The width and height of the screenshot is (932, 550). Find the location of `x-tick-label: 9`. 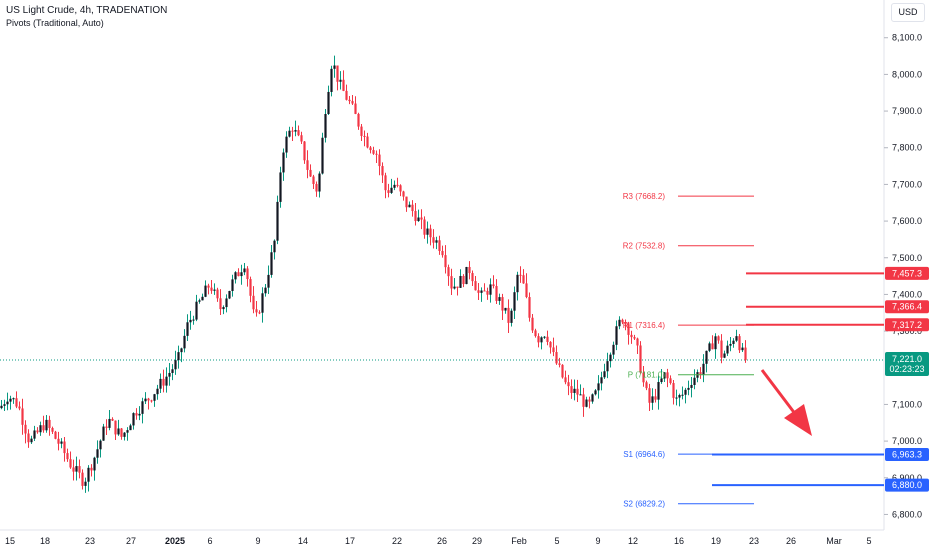

x-tick-label: 9 is located at coordinates (257, 541).